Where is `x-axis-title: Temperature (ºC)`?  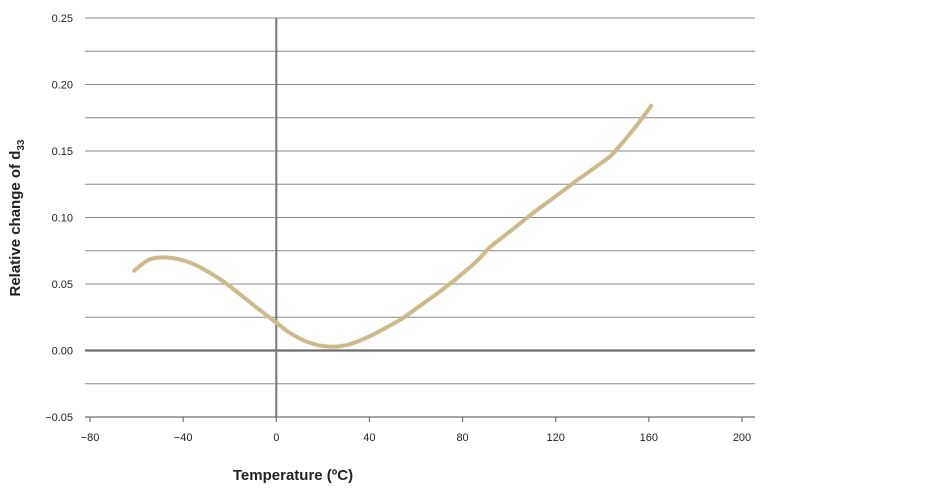
x-axis-title: Temperature (ºC) is located at coordinates (293, 475).